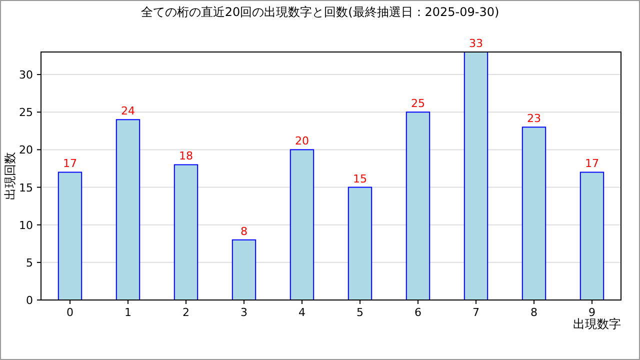 The height and width of the screenshot is (360, 640). What do you see at coordinates (29, 300) in the screenshot?
I see `y-tick-label: 0` at bounding box center [29, 300].